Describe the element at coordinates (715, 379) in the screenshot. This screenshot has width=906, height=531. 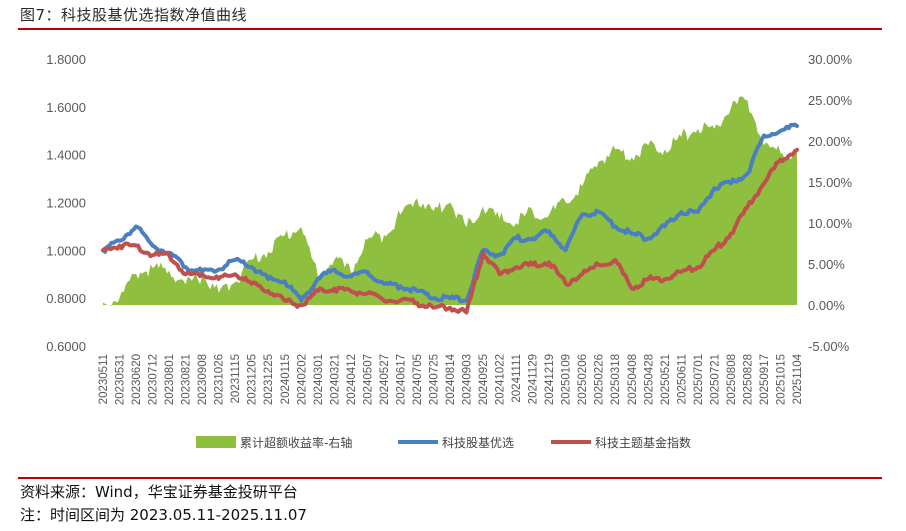
I see `x-tick-label: 20250721` at that location.